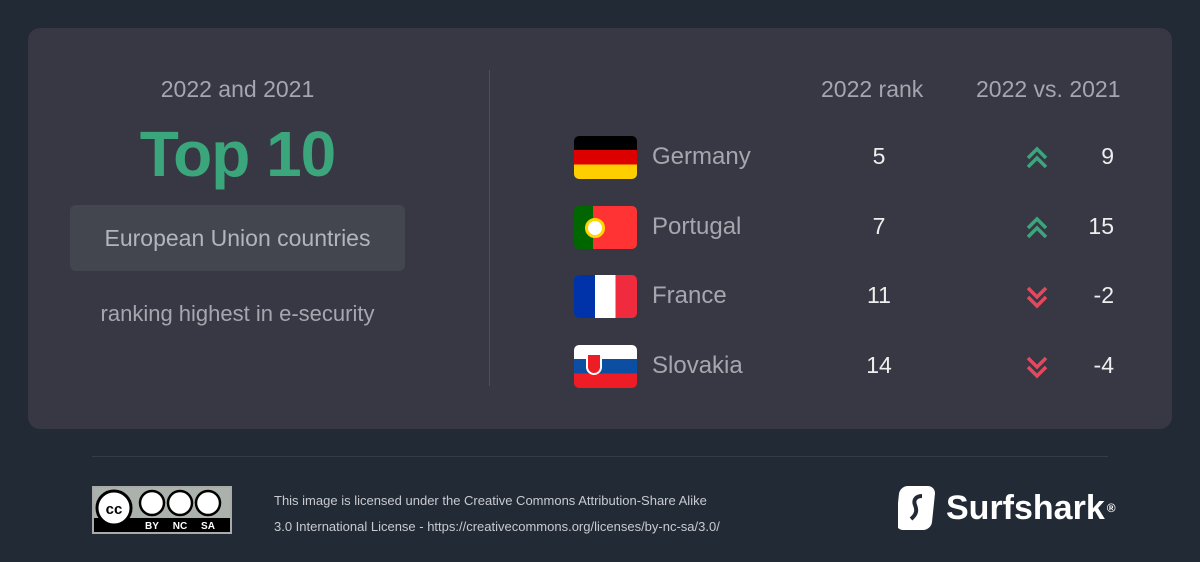 This screenshot has height=562, width=1200. Describe the element at coordinates (1025, 507) in the screenshot. I see `brand-name: Surfshark` at that location.